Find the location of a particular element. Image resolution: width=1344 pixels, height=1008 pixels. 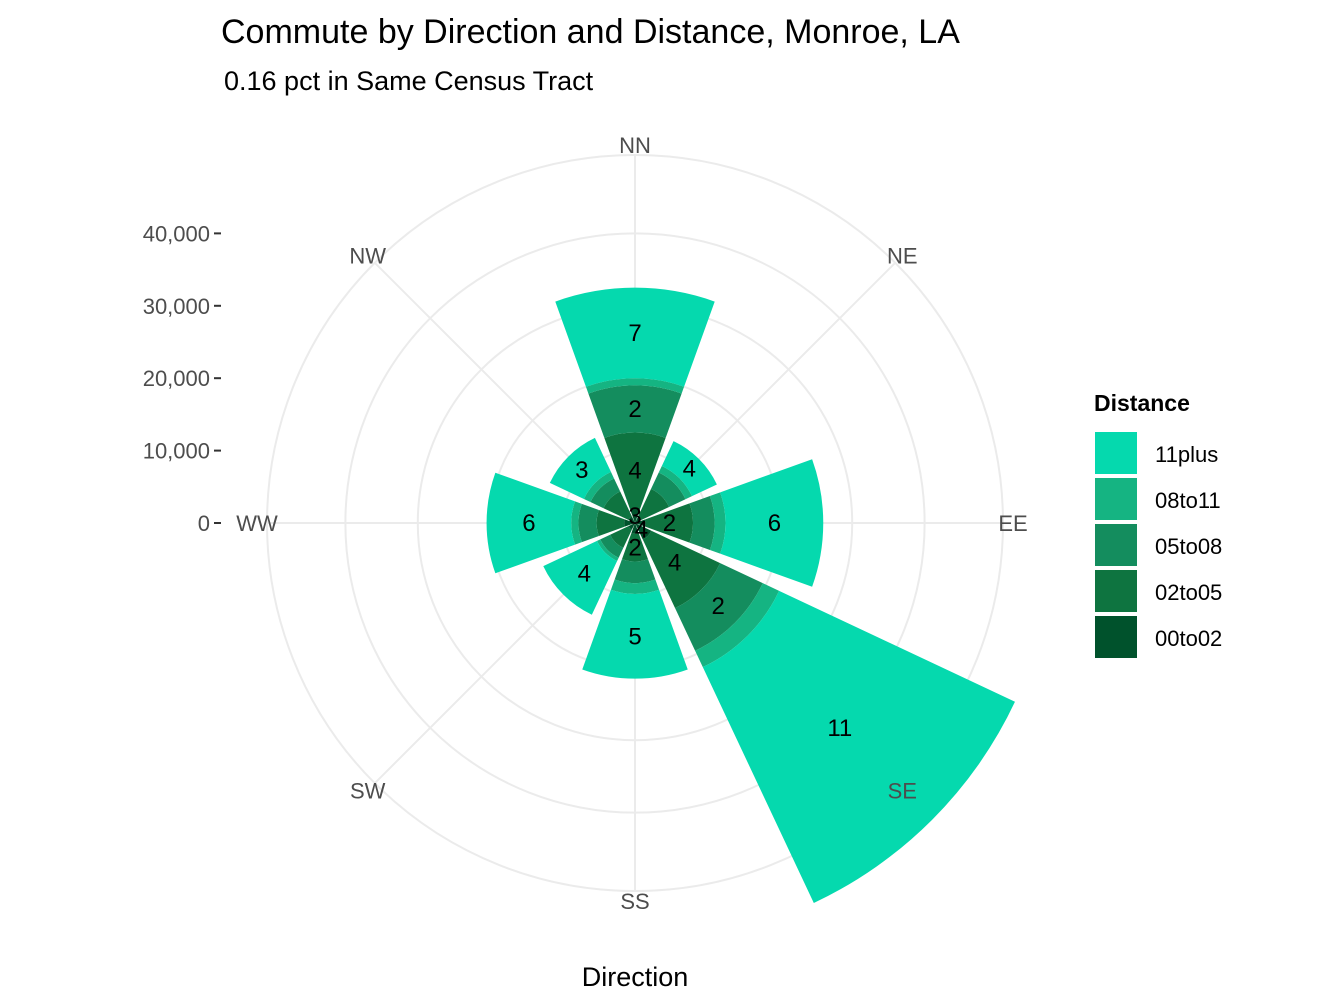

bar-ww-00to02 is located at coordinates (629, 523).